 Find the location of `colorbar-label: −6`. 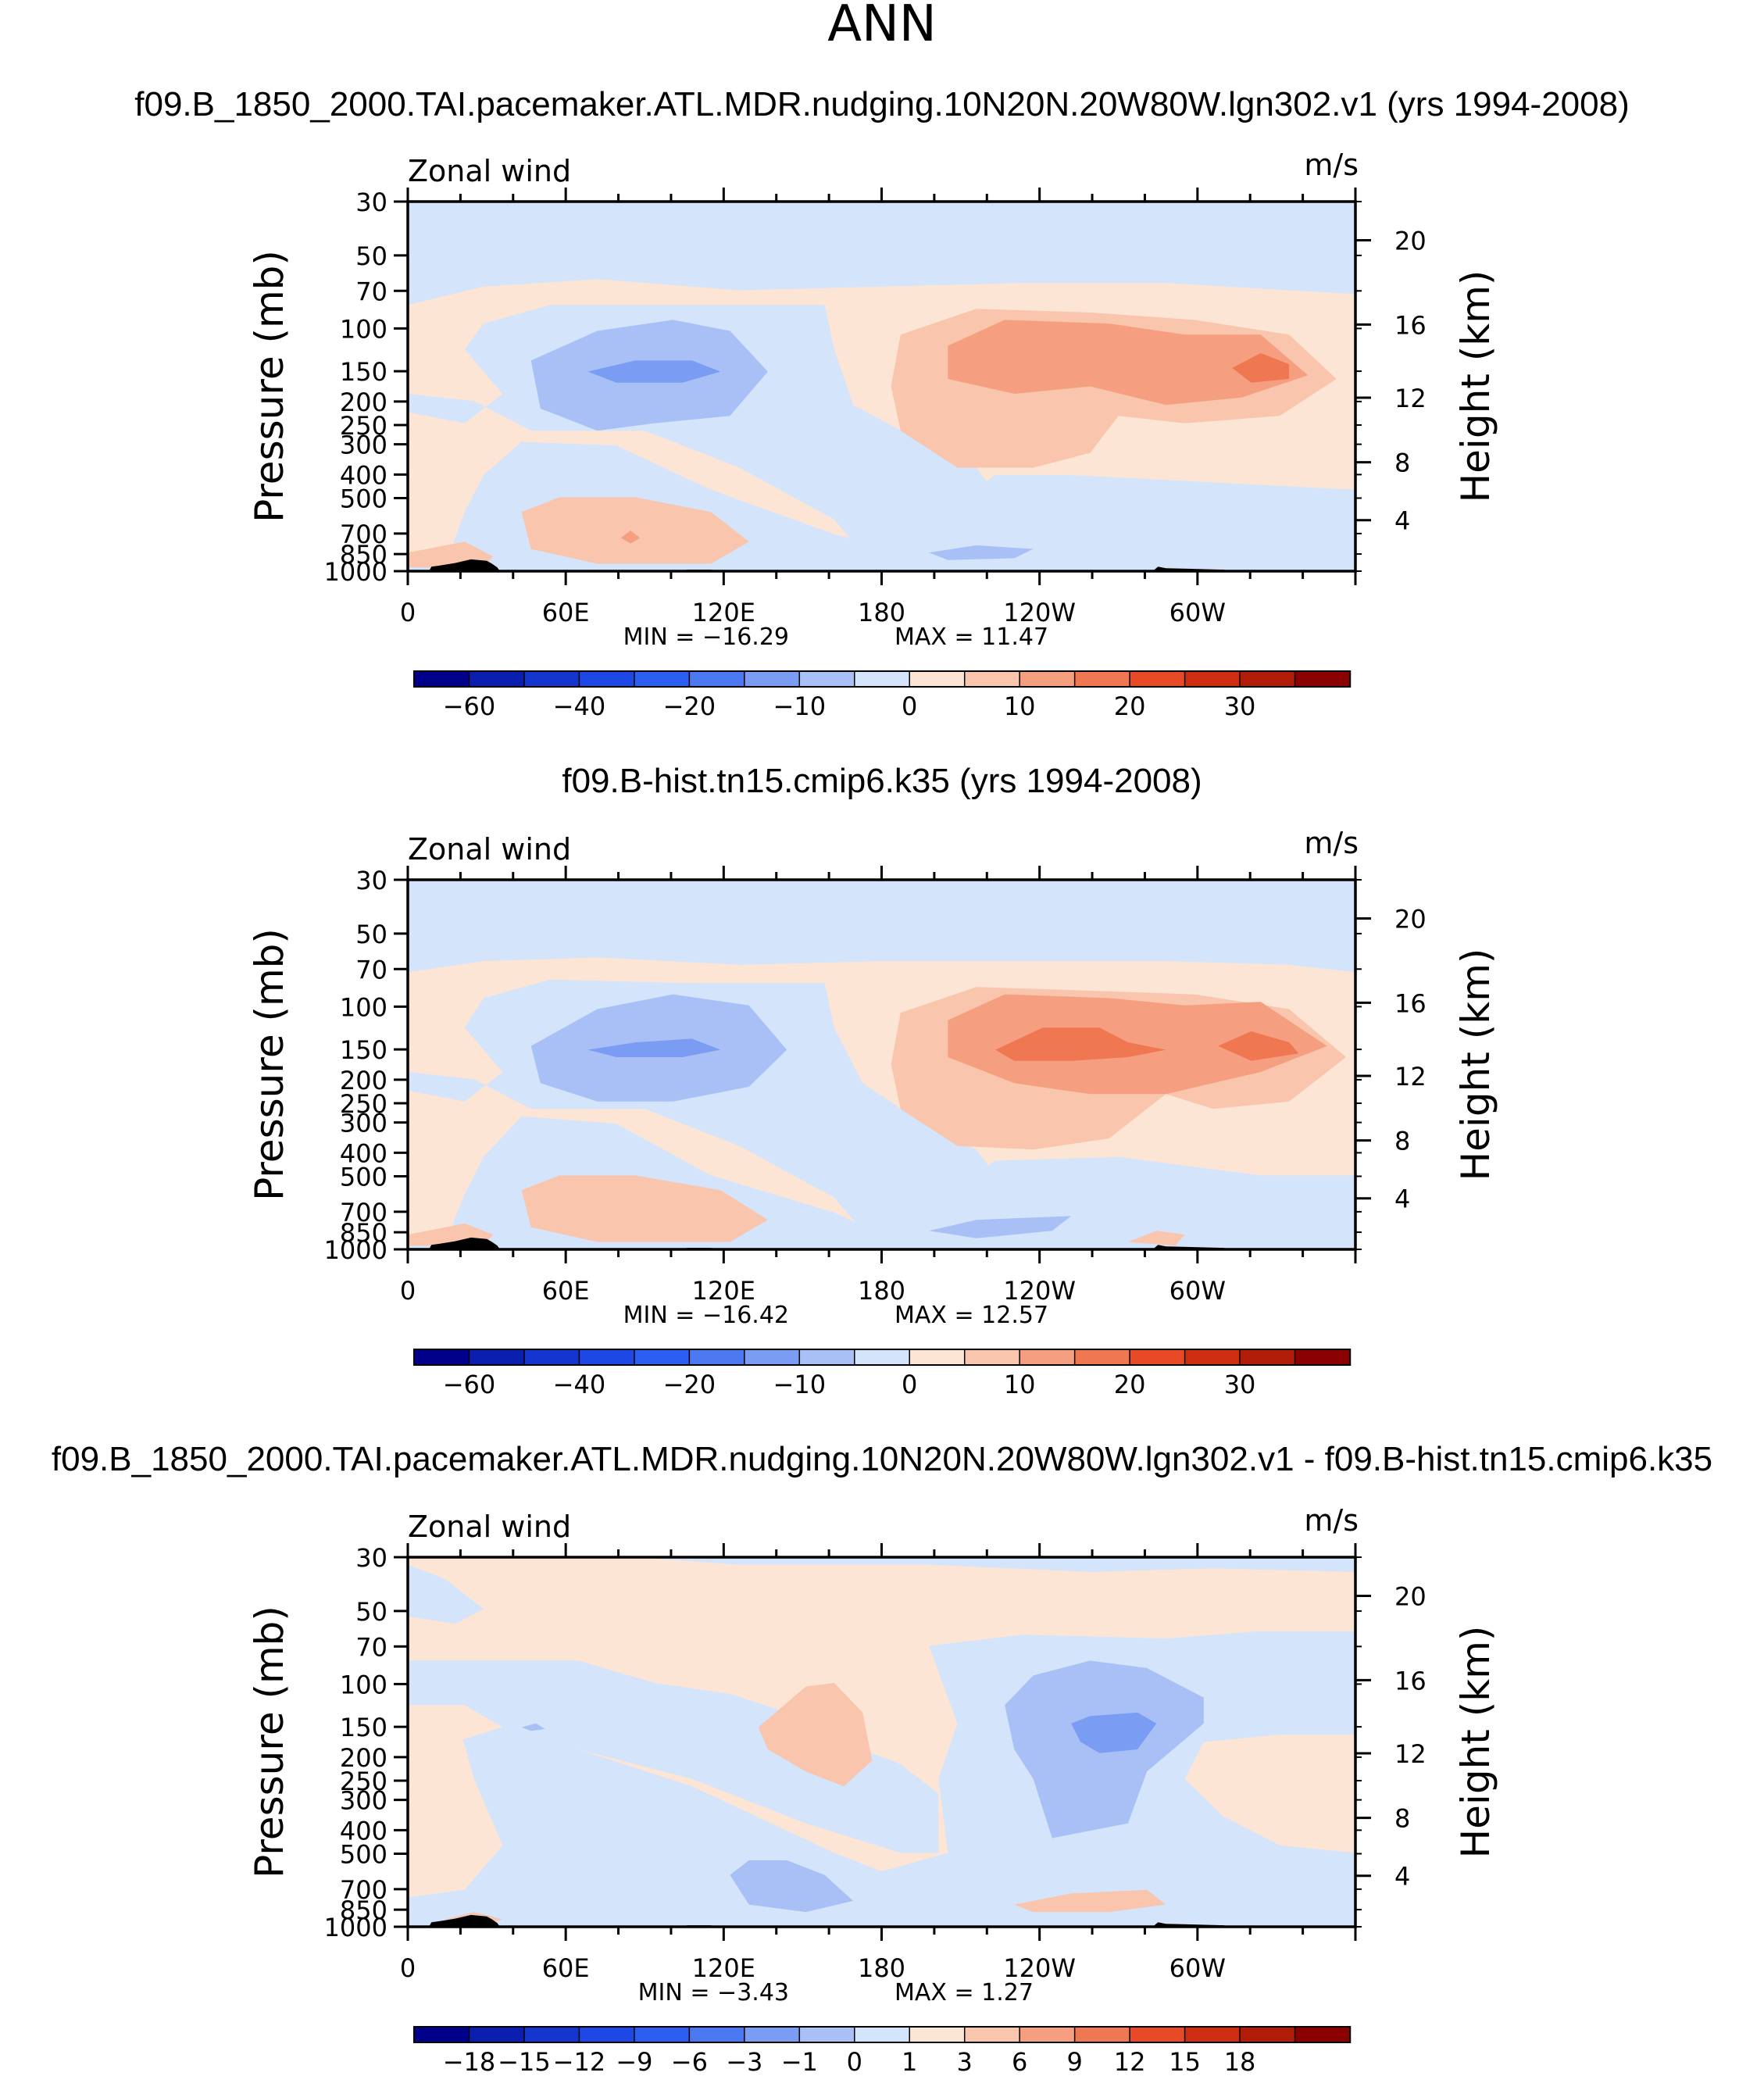

colorbar-label: −6 is located at coordinates (690, 2061).